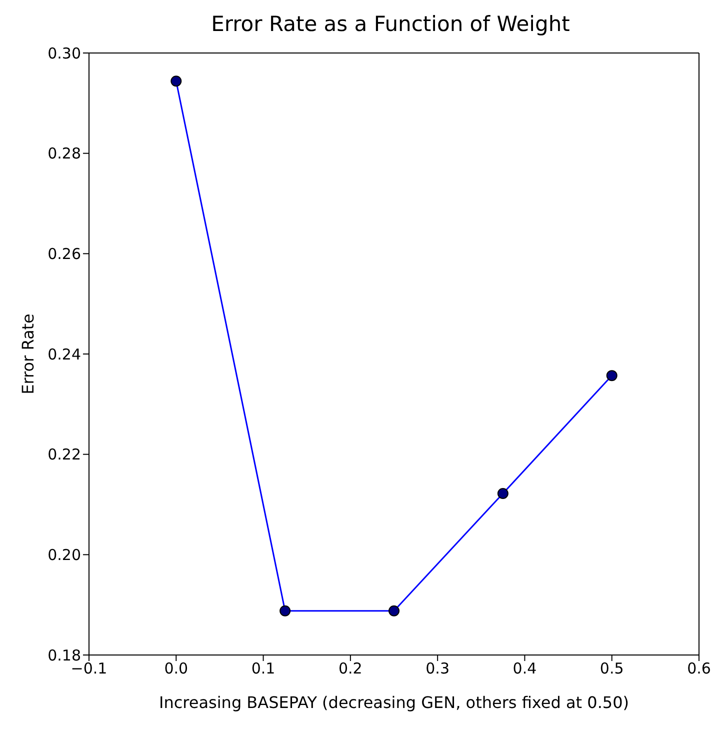 This screenshot has width=721, height=730. Describe the element at coordinates (64, 253) in the screenshot. I see `y-tick-label: 0.26` at that location.